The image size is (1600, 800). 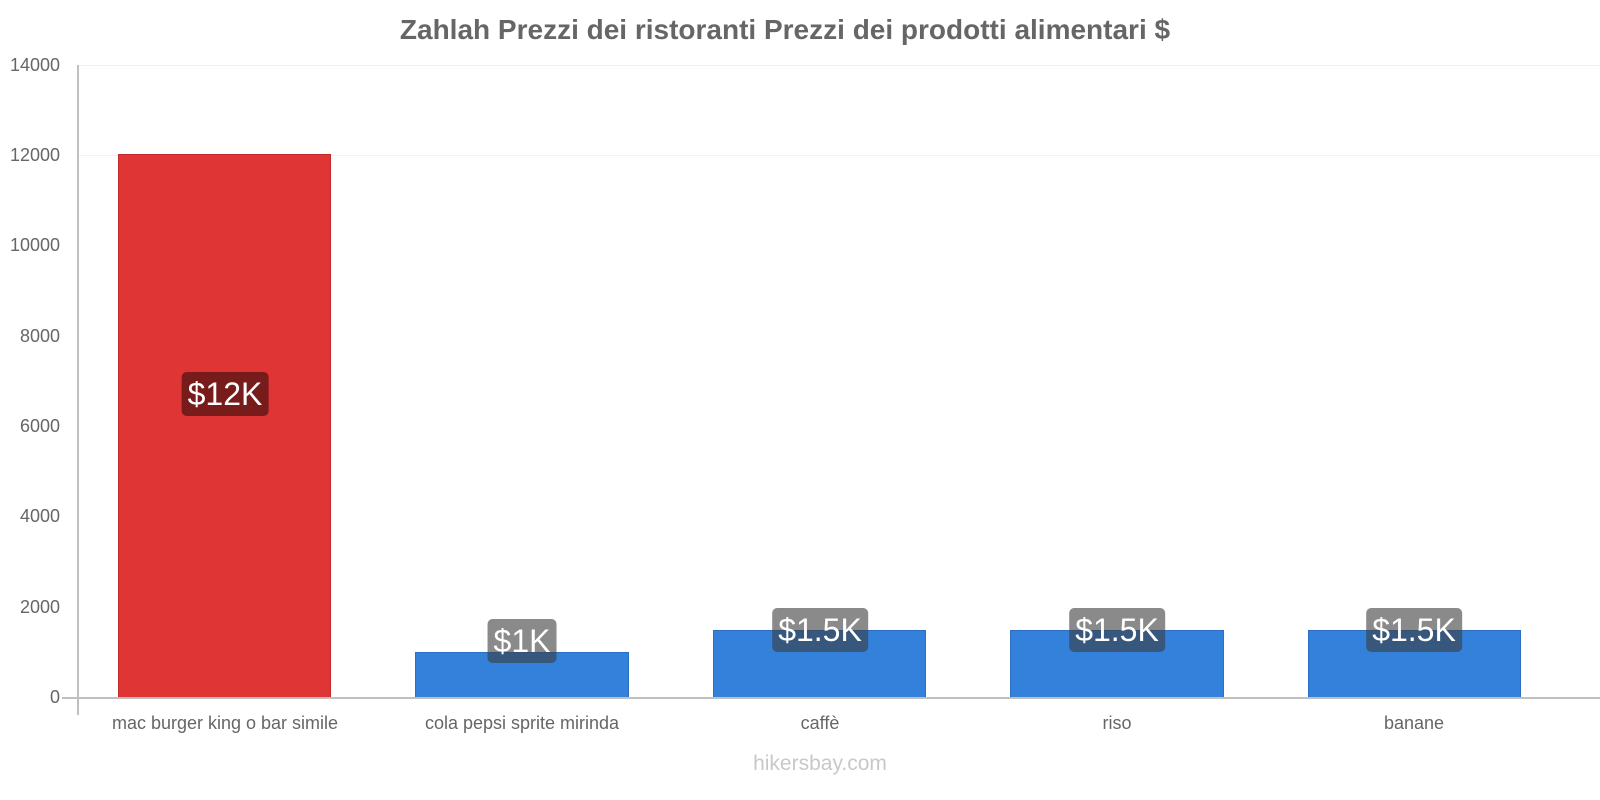 I want to click on value-label: $1K, so click(x=522, y=641).